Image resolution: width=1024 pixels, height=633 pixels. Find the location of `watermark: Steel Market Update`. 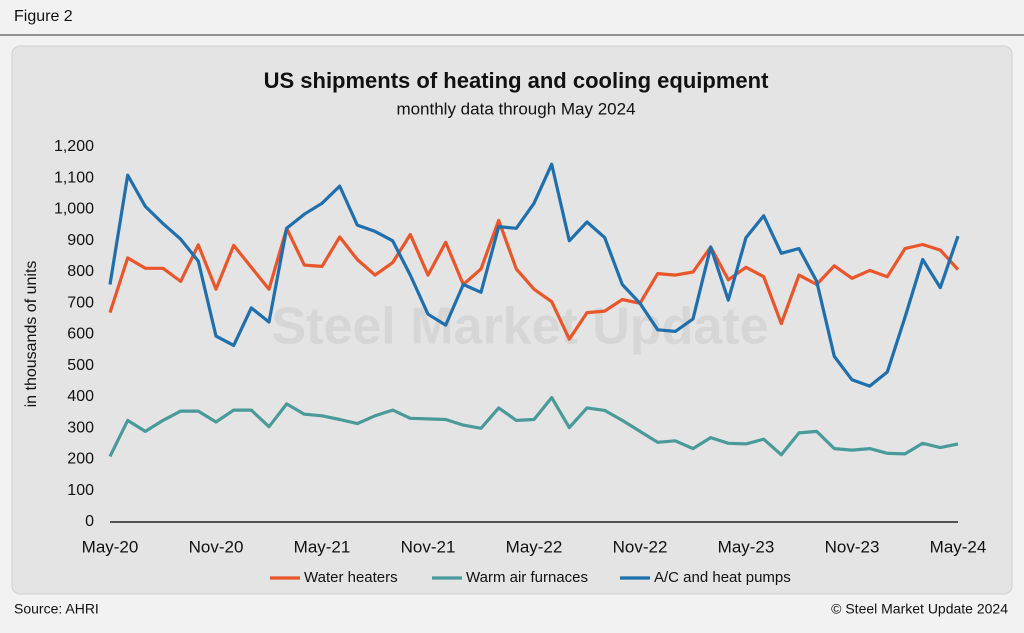

watermark: Steel Market Update is located at coordinates (519, 327).